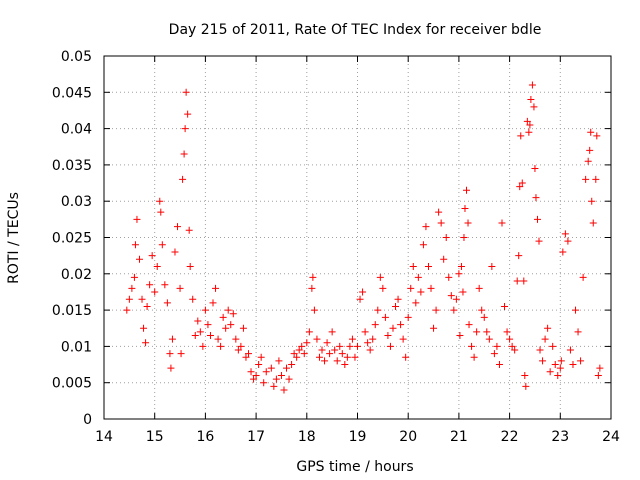  I want to click on y-tick-label: 0.025, so click(72, 239).